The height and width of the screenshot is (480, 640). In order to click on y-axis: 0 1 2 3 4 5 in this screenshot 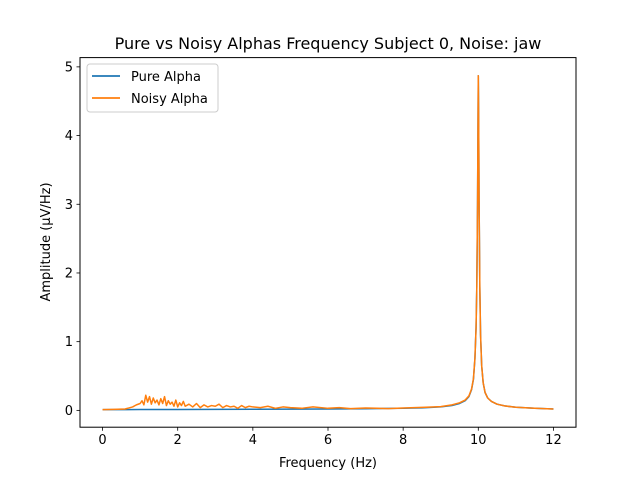, I will do `click(72, 239)`.